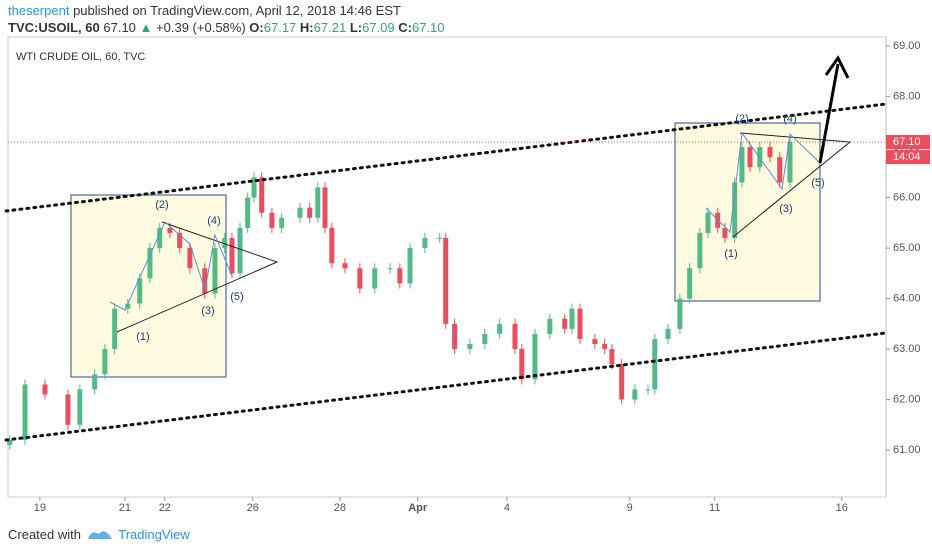 The image size is (932, 550). What do you see at coordinates (207, 311) in the screenshot?
I see `wave-label: (3)` at bounding box center [207, 311].